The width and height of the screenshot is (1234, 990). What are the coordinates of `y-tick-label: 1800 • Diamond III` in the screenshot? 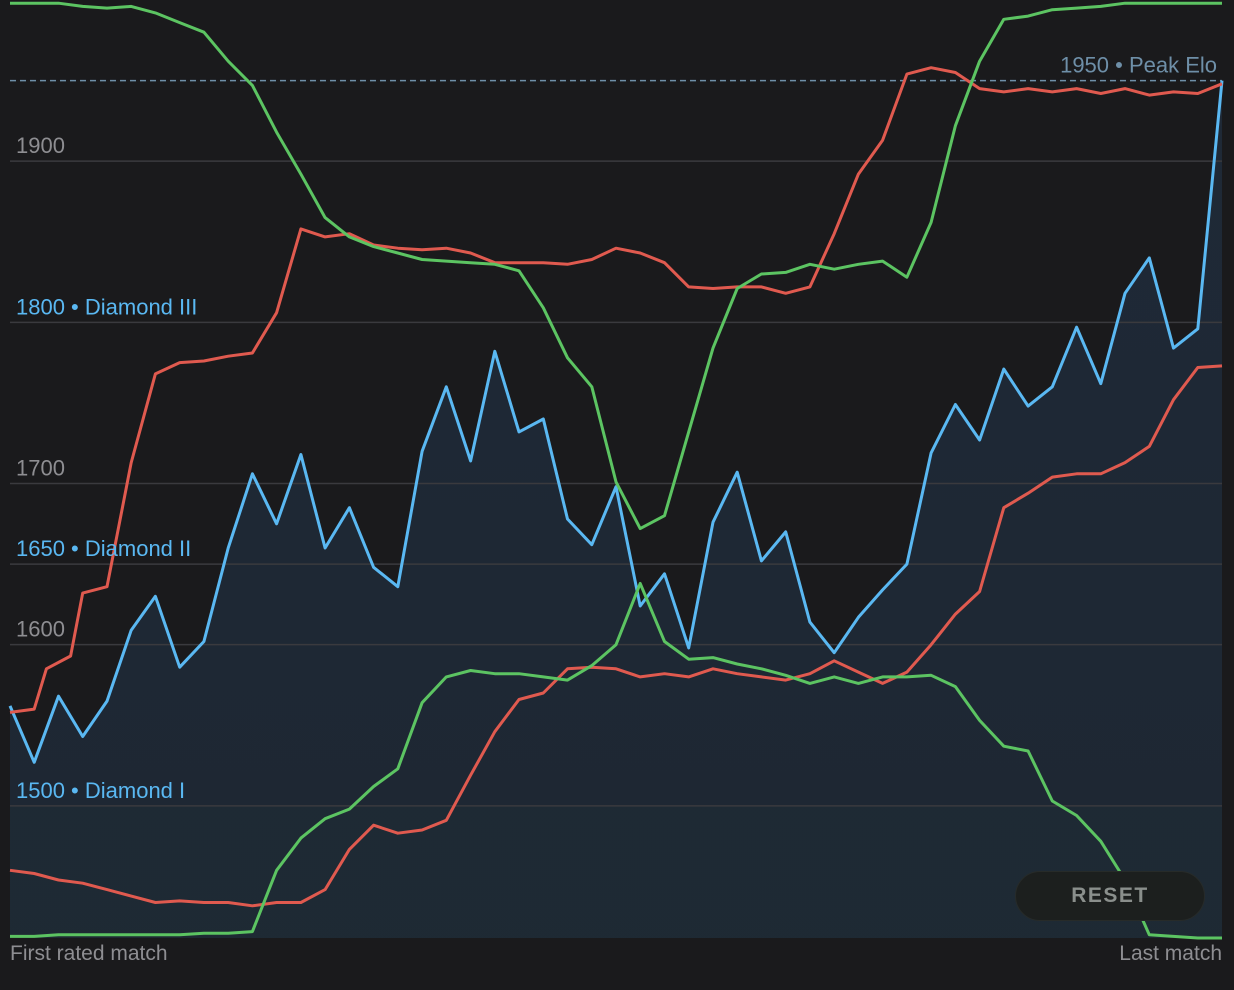 It's located at (106, 306).